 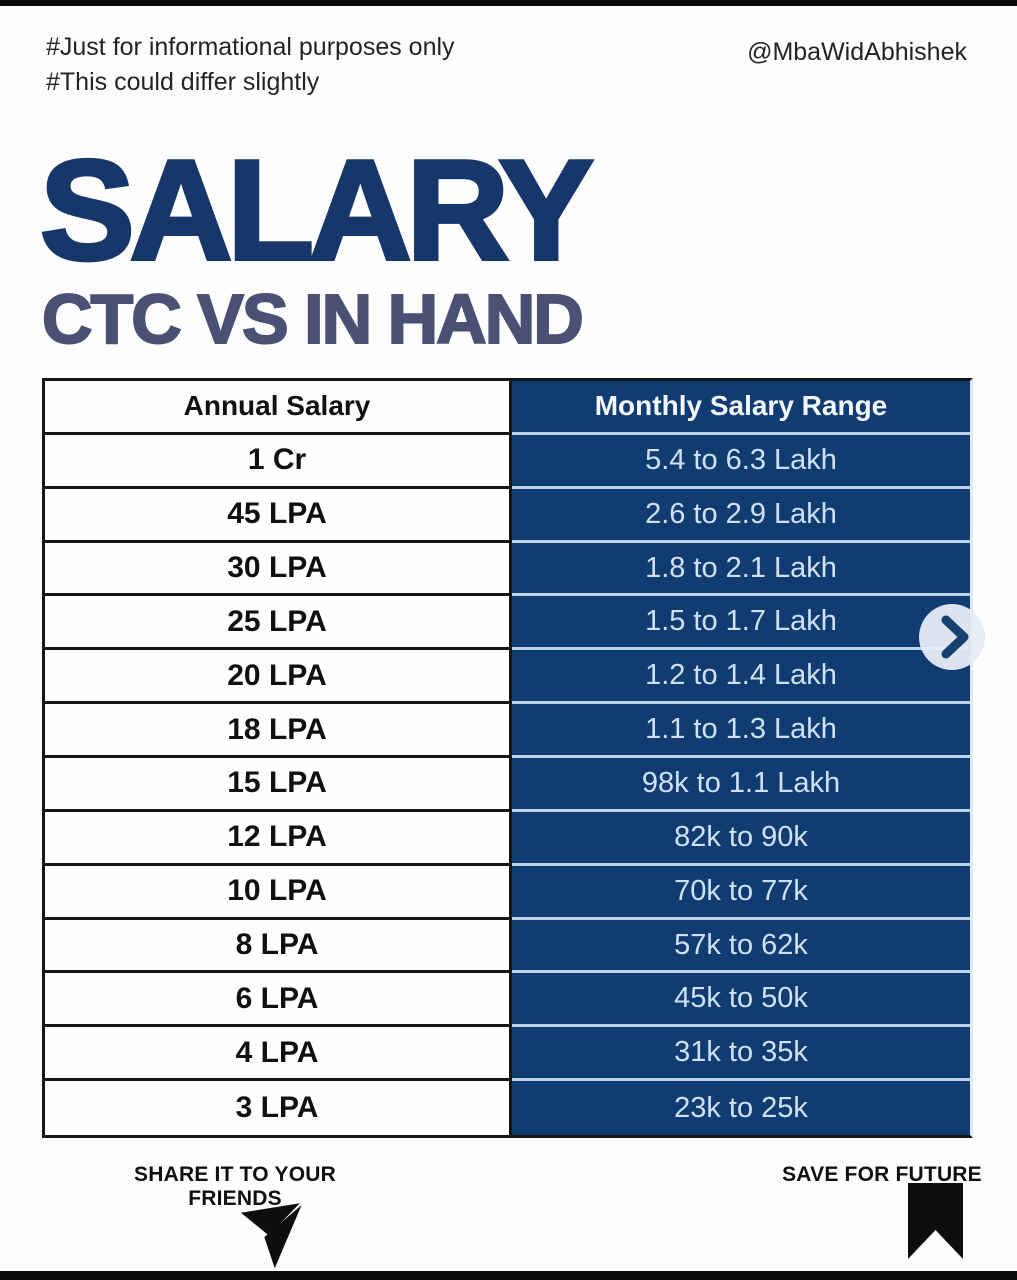 I want to click on monthly-range-cell: 1.2 to 1.4 Lakh, so click(x=741, y=677).